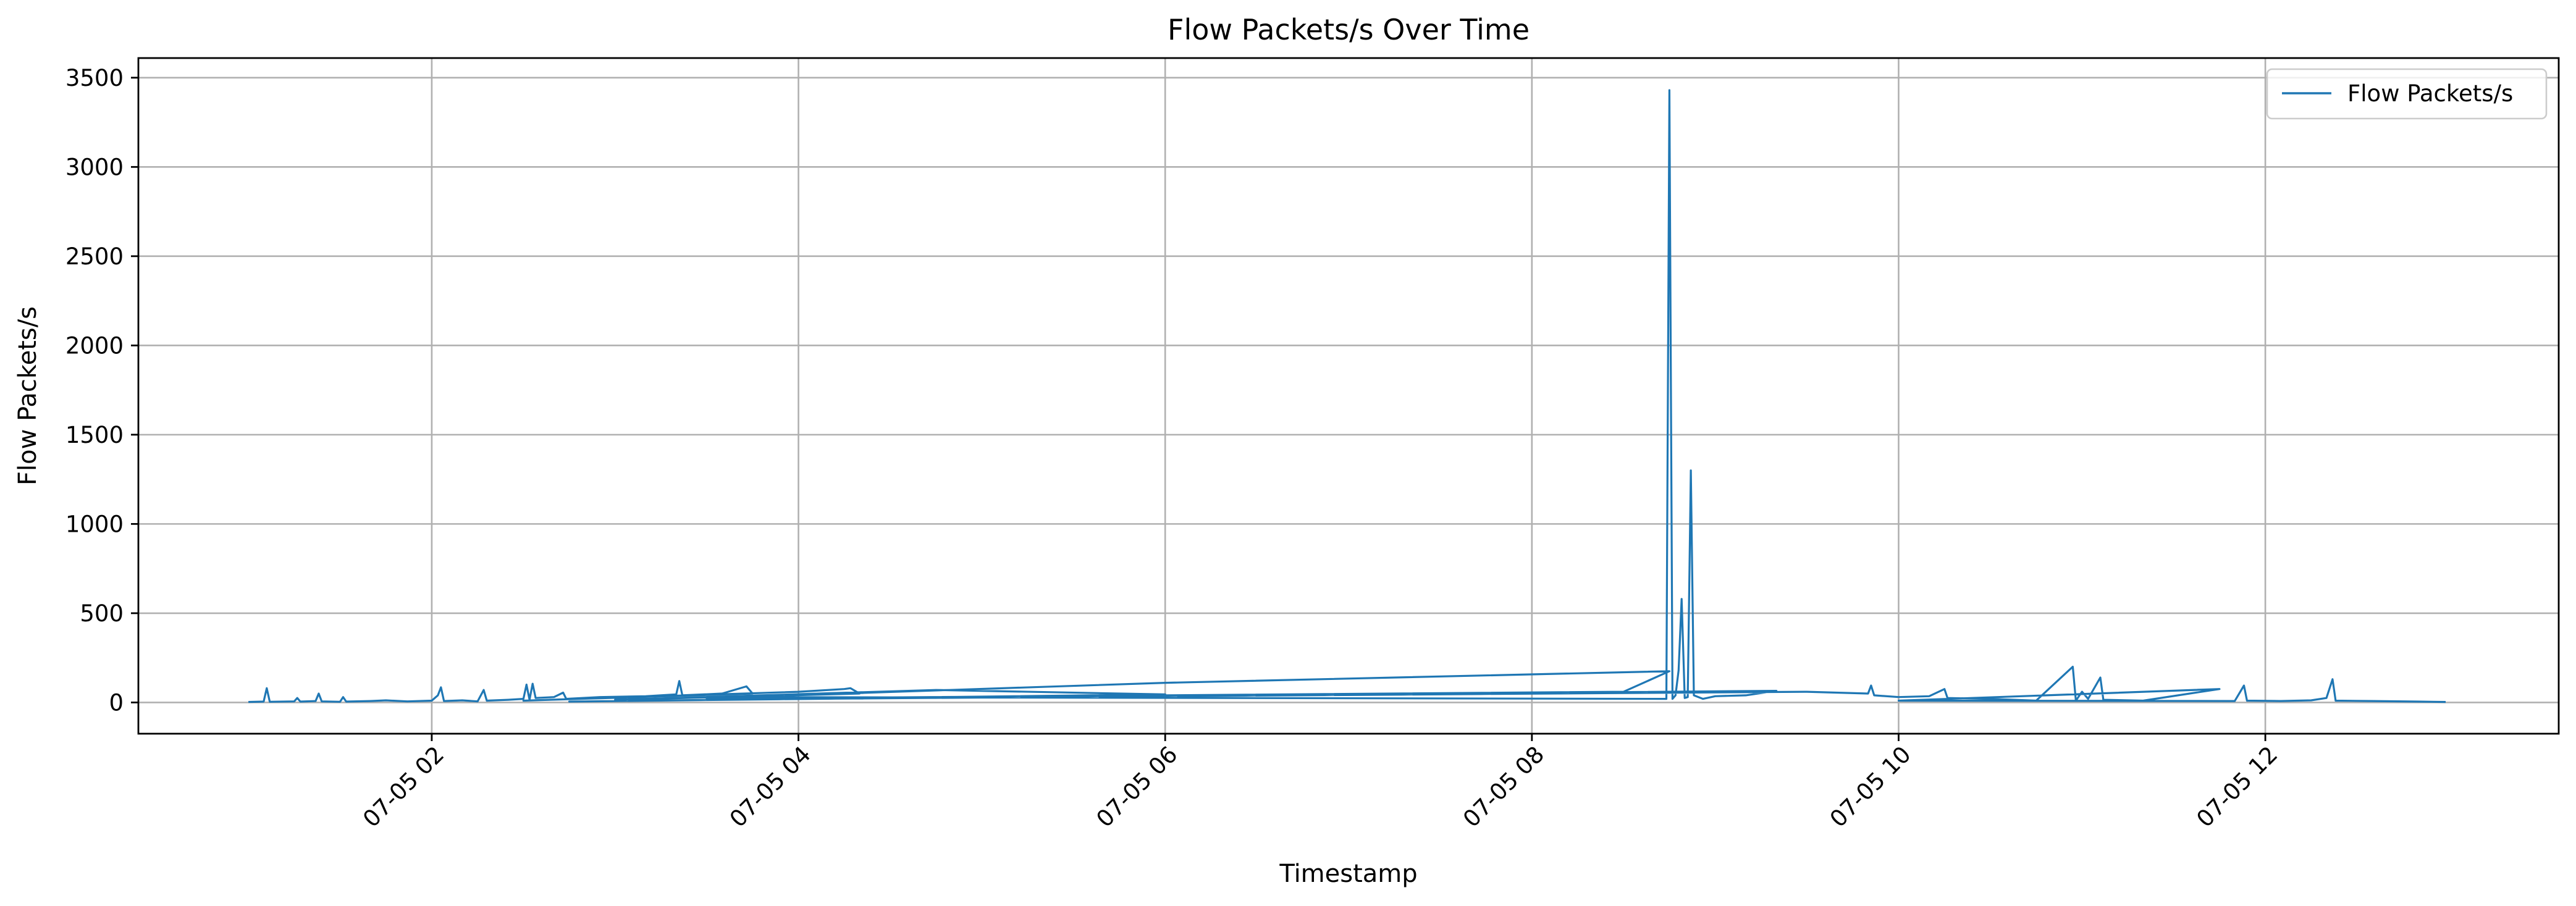 This screenshot has width=2576, height=906. Describe the element at coordinates (94, 78) in the screenshot. I see `y-tick-label: 3500` at that location.